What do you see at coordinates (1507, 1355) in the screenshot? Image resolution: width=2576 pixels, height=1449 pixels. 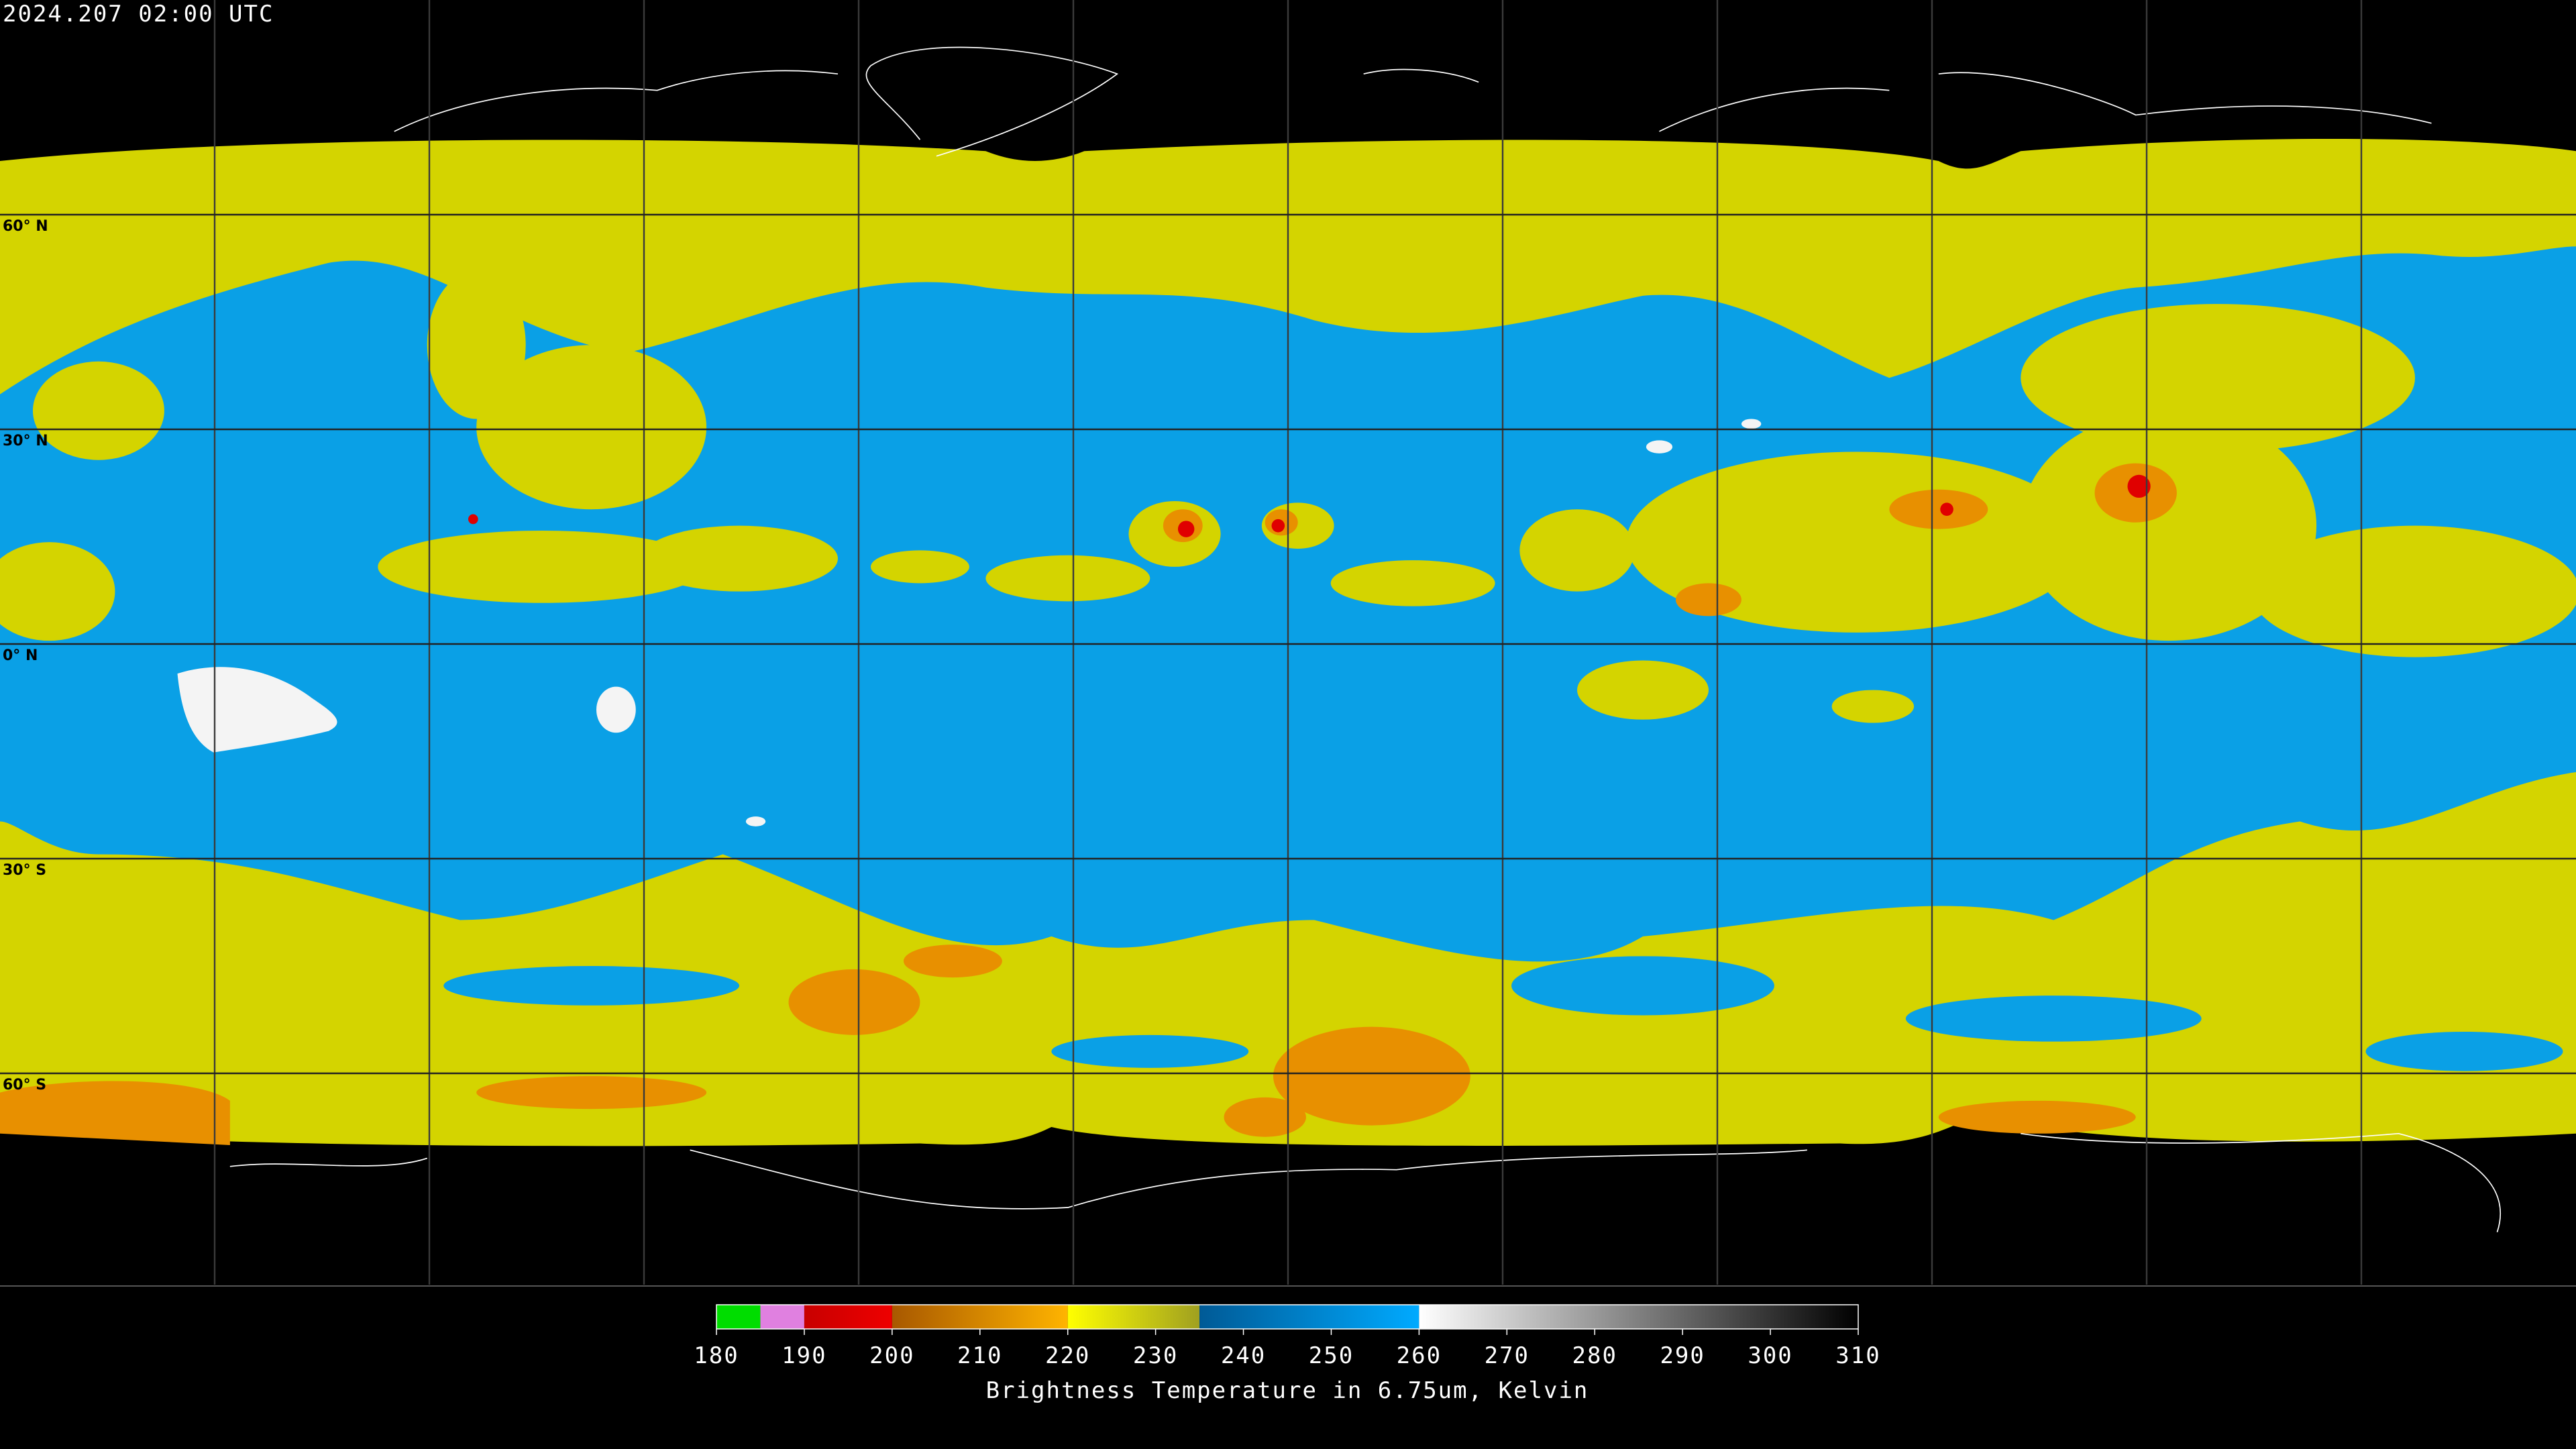 I see `colorbar-tick-label: 270` at bounding box center [1507, 1355].